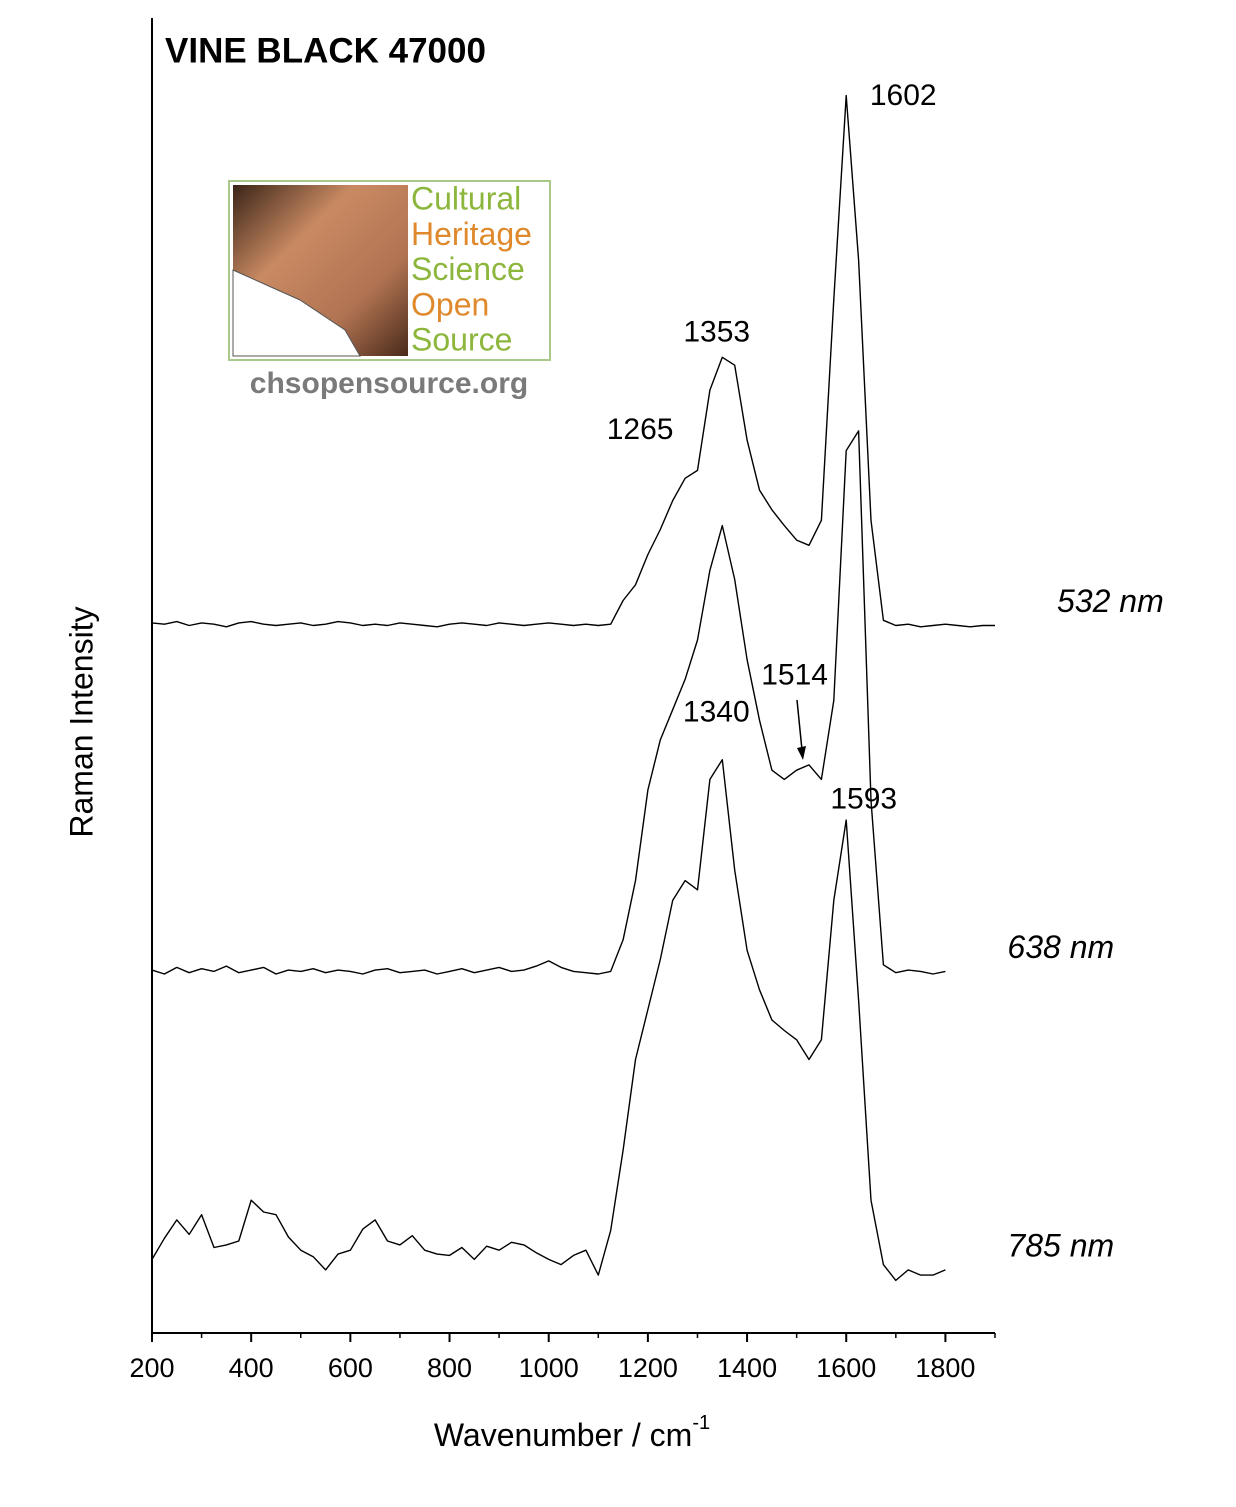 This screenshot has width=1236, height=1507. Describe the element at coordinates (1060, 1245) in the screenshot. I see `series-label: 785 nm` at that location.